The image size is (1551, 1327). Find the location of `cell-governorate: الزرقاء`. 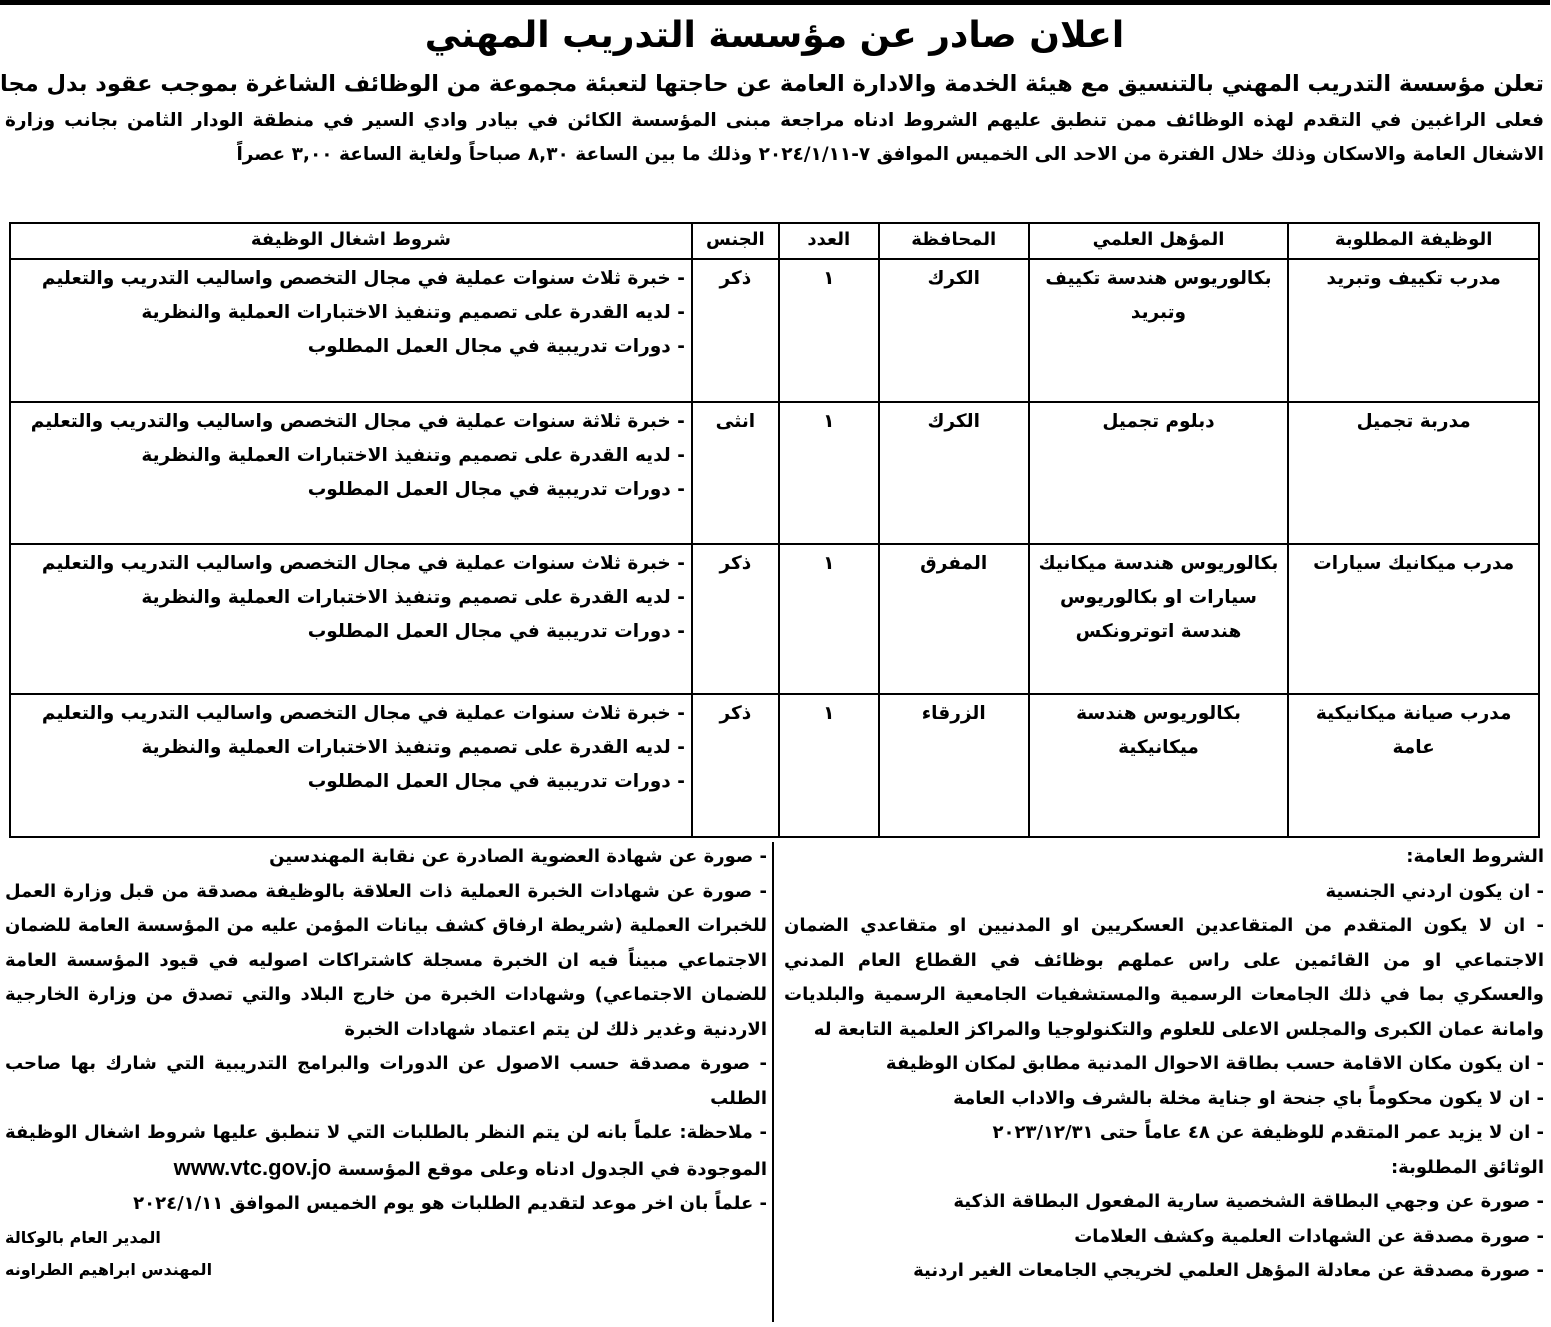

cell-governorate: الزرقاء is located at coordinates (954, 765).